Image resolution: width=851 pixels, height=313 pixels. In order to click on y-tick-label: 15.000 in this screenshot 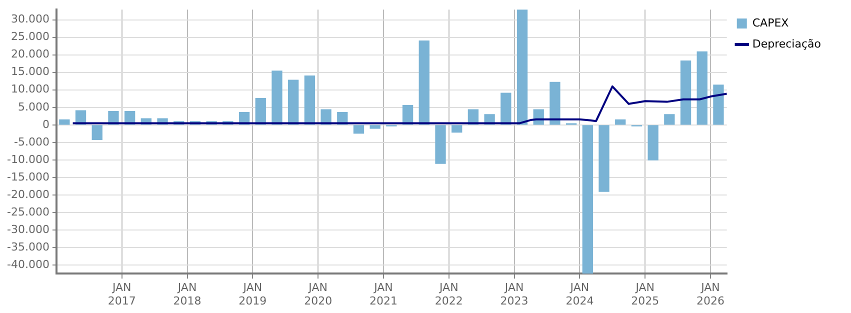, I will do `click(30, 71)`.